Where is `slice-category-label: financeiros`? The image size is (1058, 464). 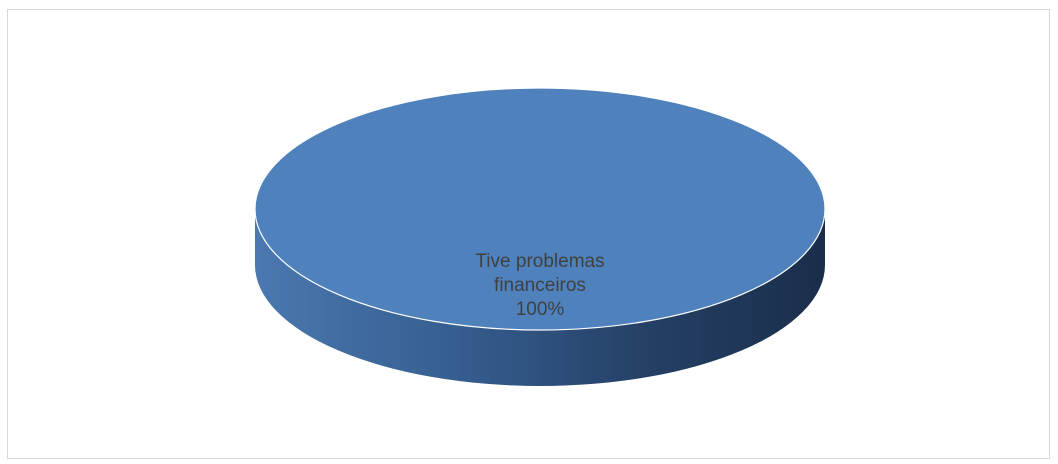 slice-category-label: financeiros is located at coordinates (540, 285).